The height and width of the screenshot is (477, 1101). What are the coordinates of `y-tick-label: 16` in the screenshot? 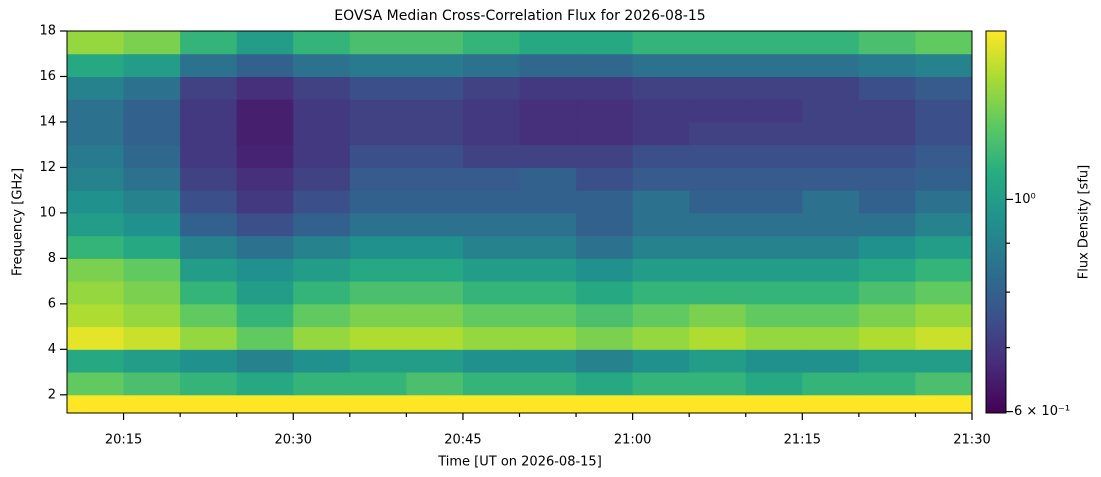 It's located at (47, 76).